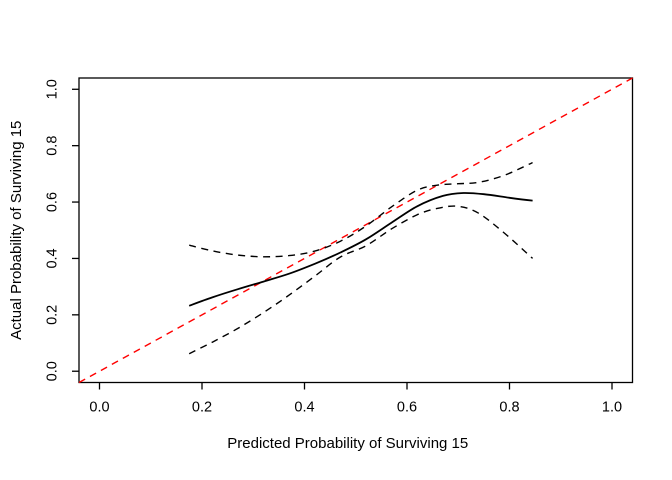 The image size is (672, 480). Describe the element at coordinates (53, 315) in the screenshot. I see `y-tick-label: 0.2` at that location.